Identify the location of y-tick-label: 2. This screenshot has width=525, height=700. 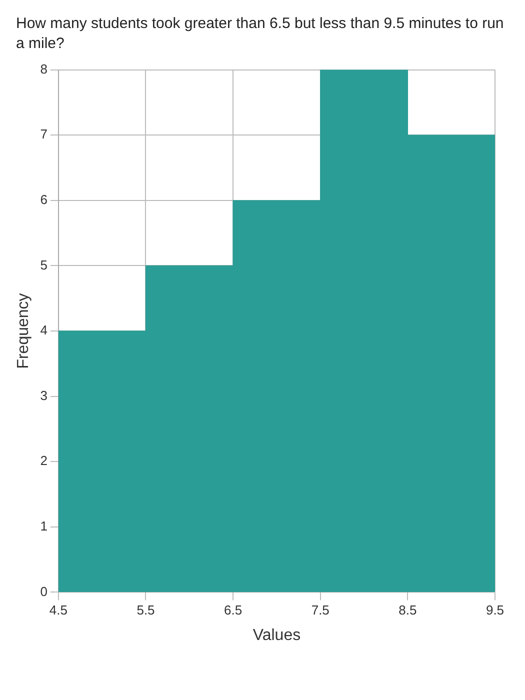
(44, 460).